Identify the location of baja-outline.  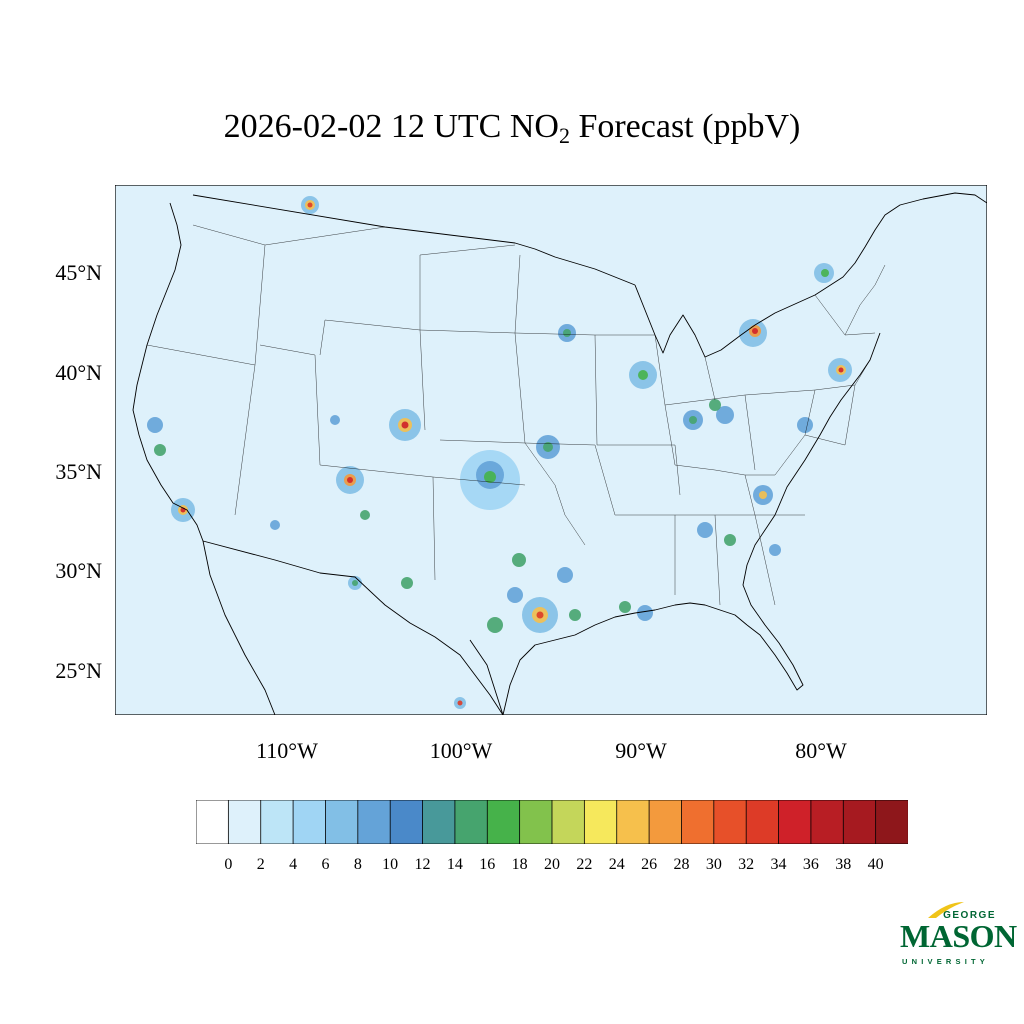
(239, 627).